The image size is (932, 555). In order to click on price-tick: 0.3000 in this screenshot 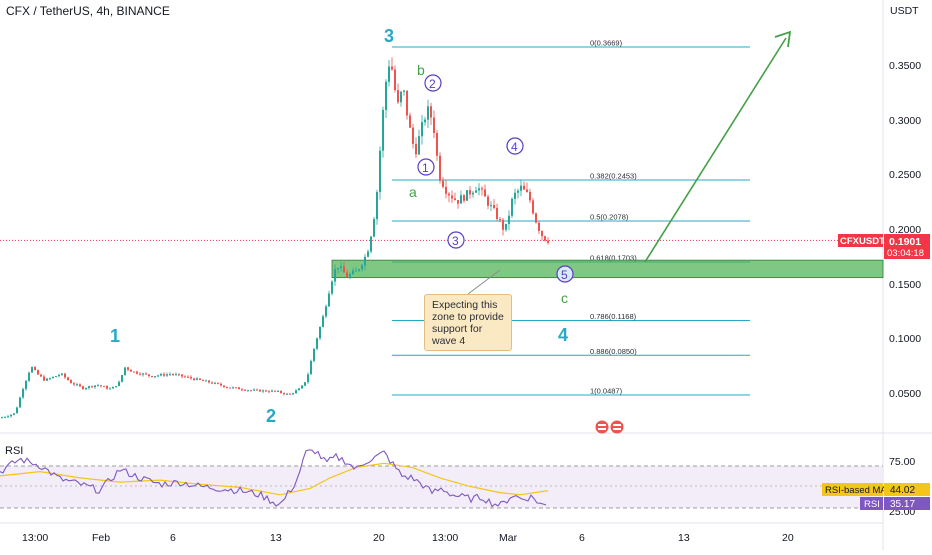, I will do `click(905, 121)`.